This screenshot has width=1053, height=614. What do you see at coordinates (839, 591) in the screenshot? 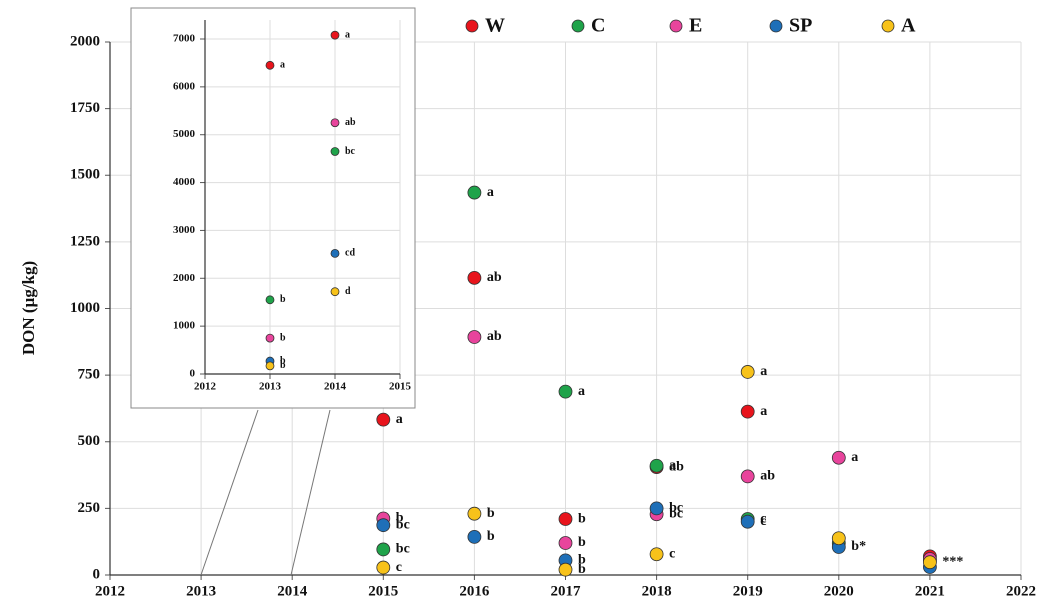
I see `x-tick-label: 2020` at bounding box center [839, 591].